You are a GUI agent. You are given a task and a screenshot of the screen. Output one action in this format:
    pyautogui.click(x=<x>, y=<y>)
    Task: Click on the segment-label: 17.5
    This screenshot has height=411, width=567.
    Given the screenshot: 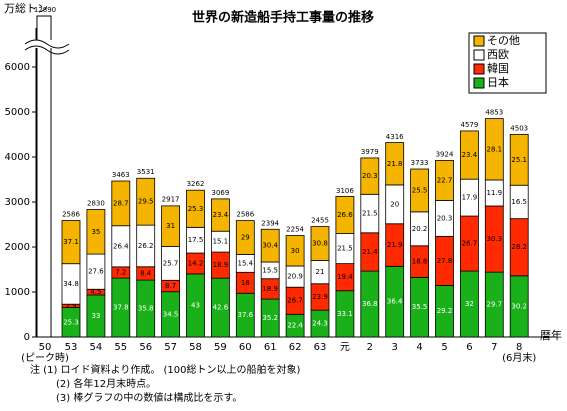 What is the action you would take?
    pyautogui.click(x=196, y=240)
    